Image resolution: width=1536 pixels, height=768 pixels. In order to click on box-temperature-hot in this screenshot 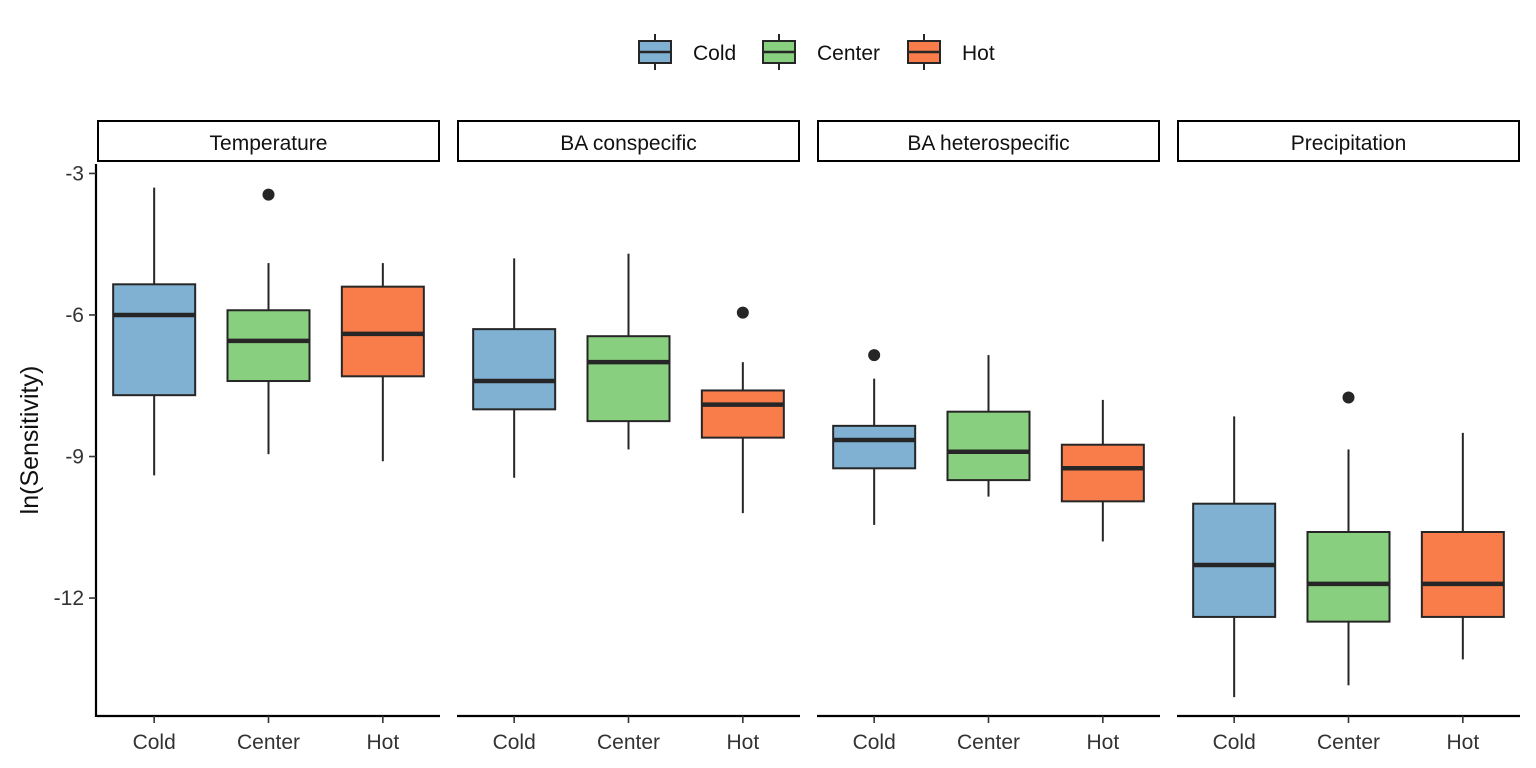, I will do `click(382, 362)`.